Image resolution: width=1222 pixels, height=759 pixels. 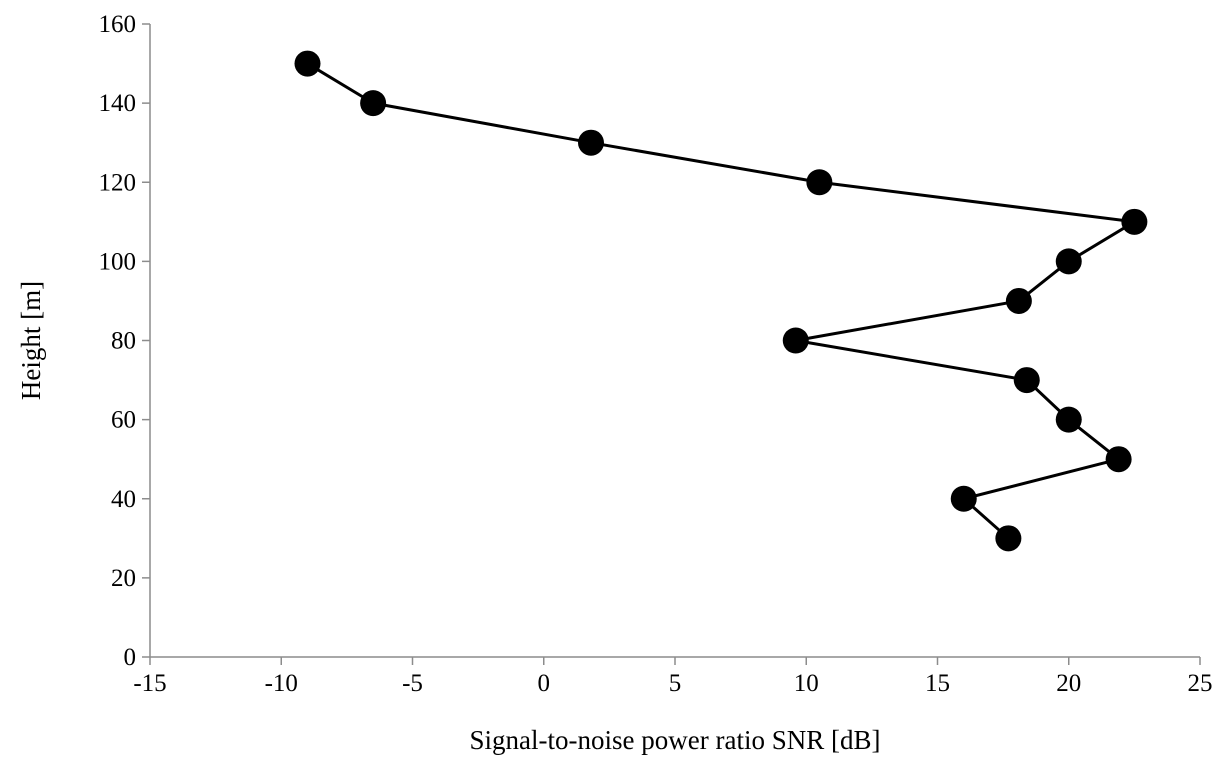 I want to click on x-tick-label: 10, so click(x=806, y=683).